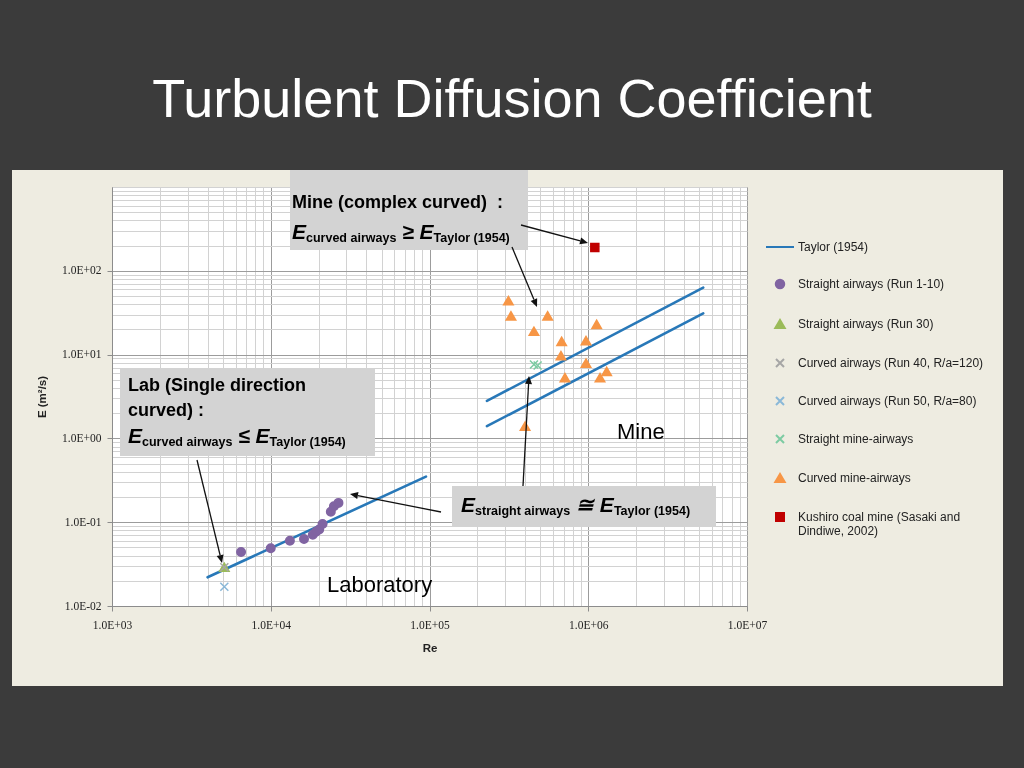 The width and height of the screenshot is (1024, 768). I want to click on x-axis-title: Re, so click(430, 648).